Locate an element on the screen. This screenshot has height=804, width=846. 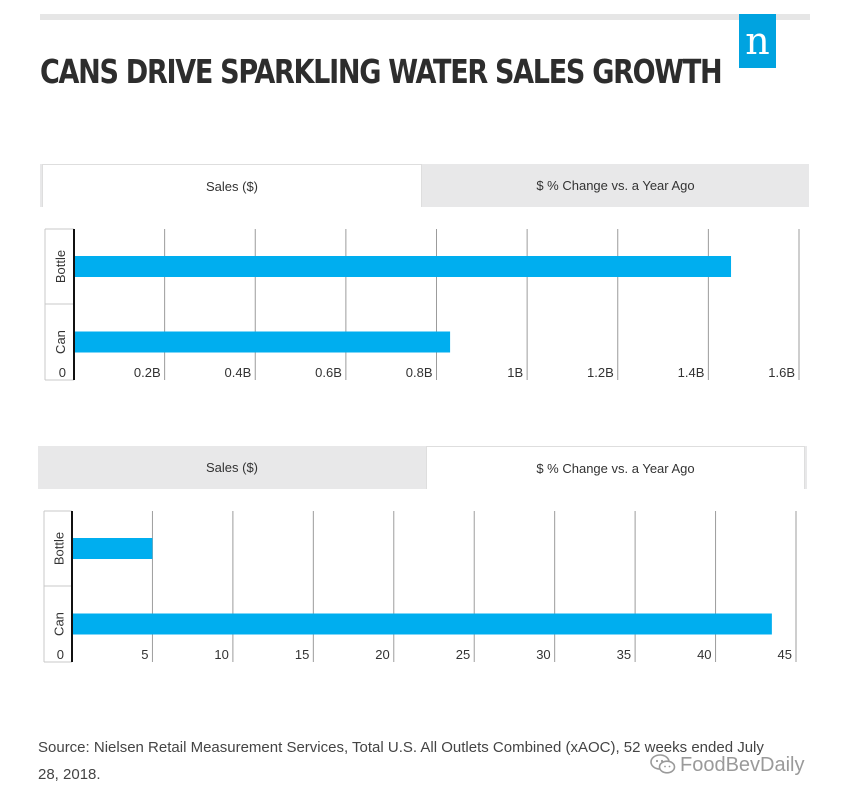
chart-2-tab-percent-change: $ % Change vs. a Year Ago is located at coordinates (615, 467).